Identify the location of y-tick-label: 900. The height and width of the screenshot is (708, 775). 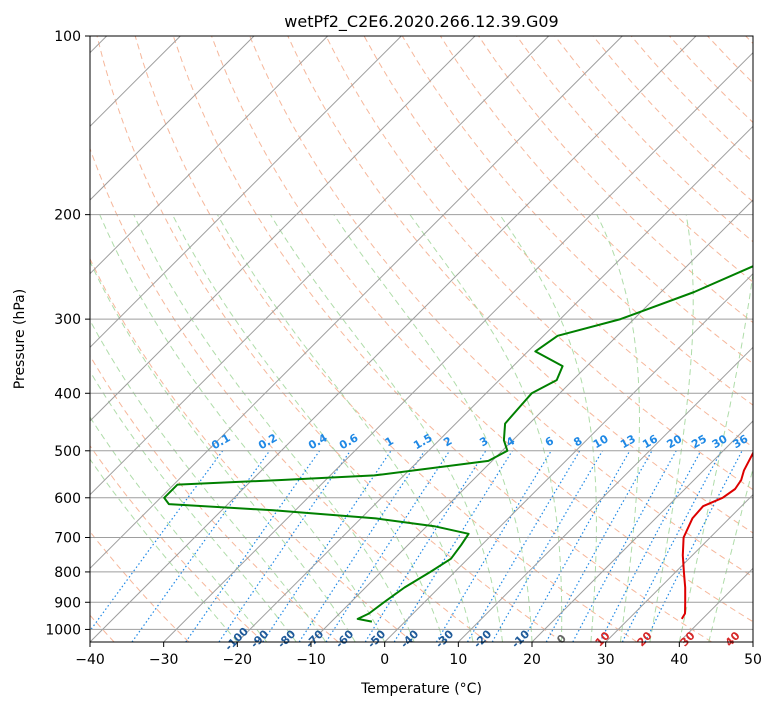
(67, 603).